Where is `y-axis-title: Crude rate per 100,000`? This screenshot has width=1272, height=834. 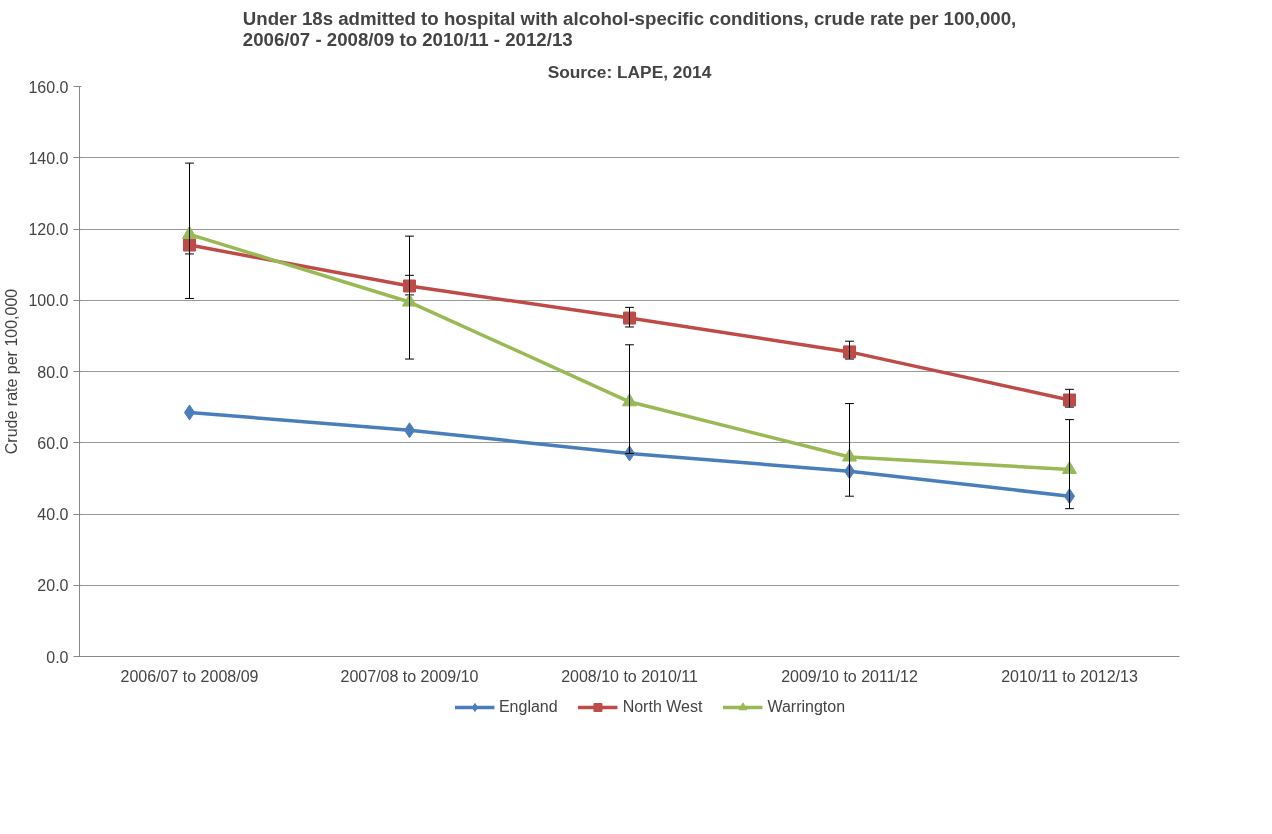 y-axis-title: Crude rate per 100,000 is located at coordinates (12, 371).